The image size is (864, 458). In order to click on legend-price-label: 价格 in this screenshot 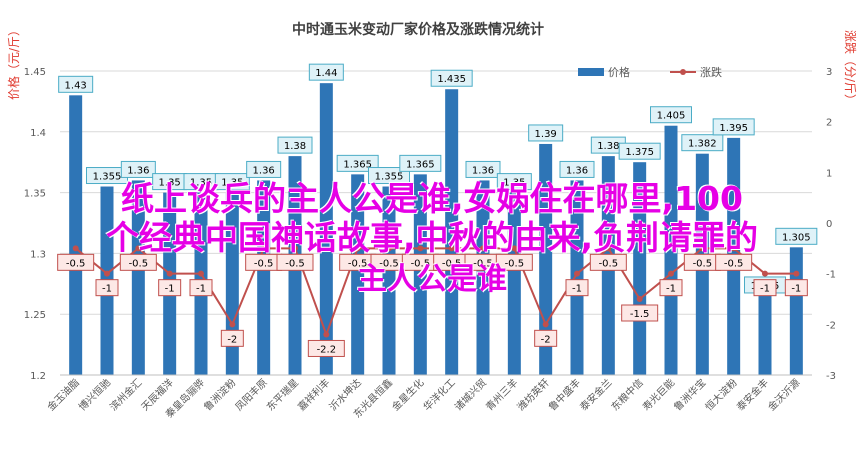, I will do `click(619, 72)`.